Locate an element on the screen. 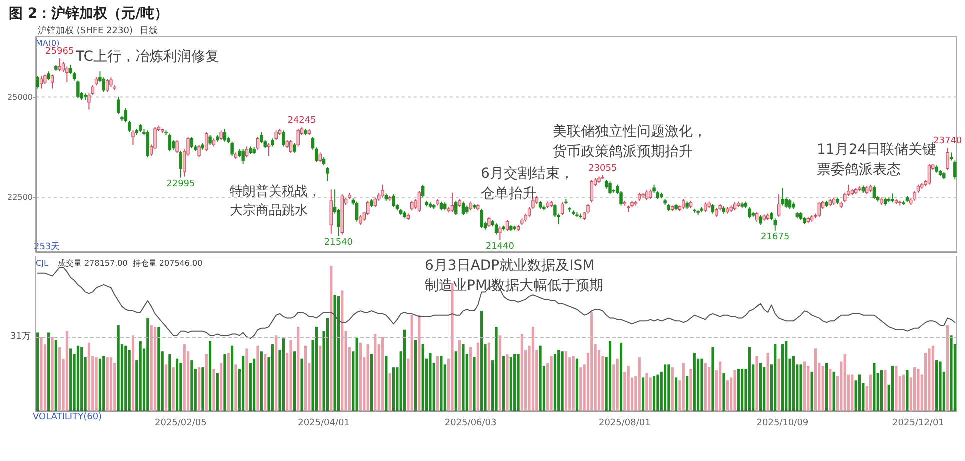  annotation: TC上行，冶炼利润修复 is located at coordinates (147, 57).